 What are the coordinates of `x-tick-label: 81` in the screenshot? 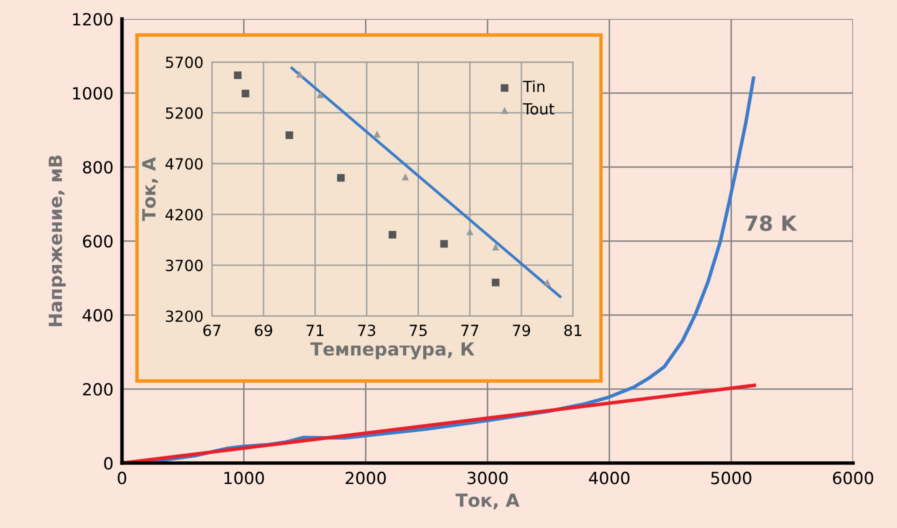 It's located at (573, 330).